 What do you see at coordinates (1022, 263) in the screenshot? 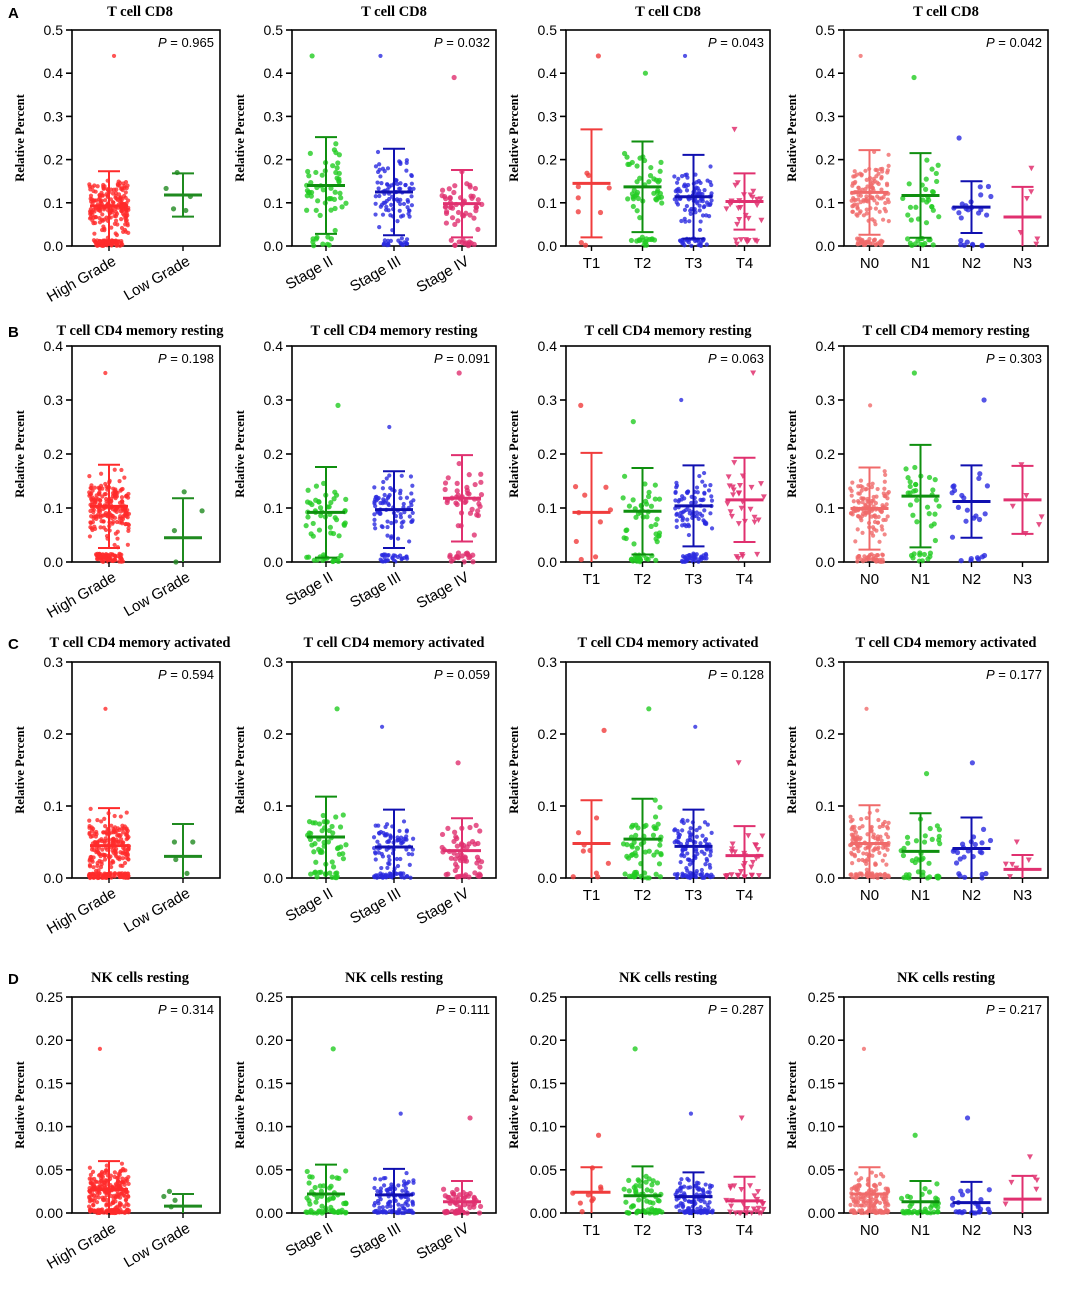
I see `category-label: N3` at bounding box center [1022, 263].